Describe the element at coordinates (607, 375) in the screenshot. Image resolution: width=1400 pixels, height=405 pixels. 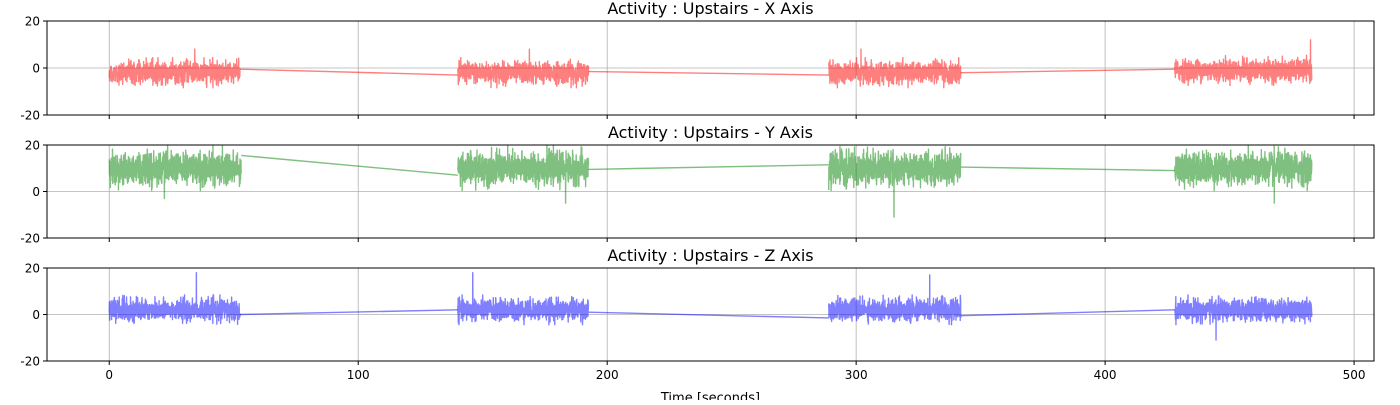
I see `x-tick-label: 200` at that location.